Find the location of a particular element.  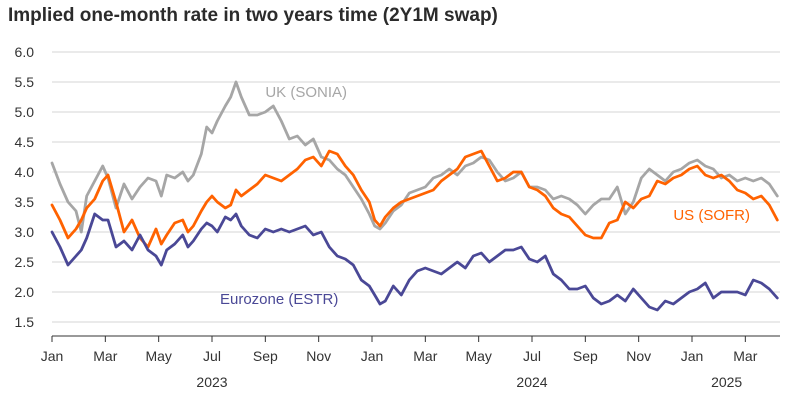

y-tick-label: 1.5 is located at coordinates (25, 322).